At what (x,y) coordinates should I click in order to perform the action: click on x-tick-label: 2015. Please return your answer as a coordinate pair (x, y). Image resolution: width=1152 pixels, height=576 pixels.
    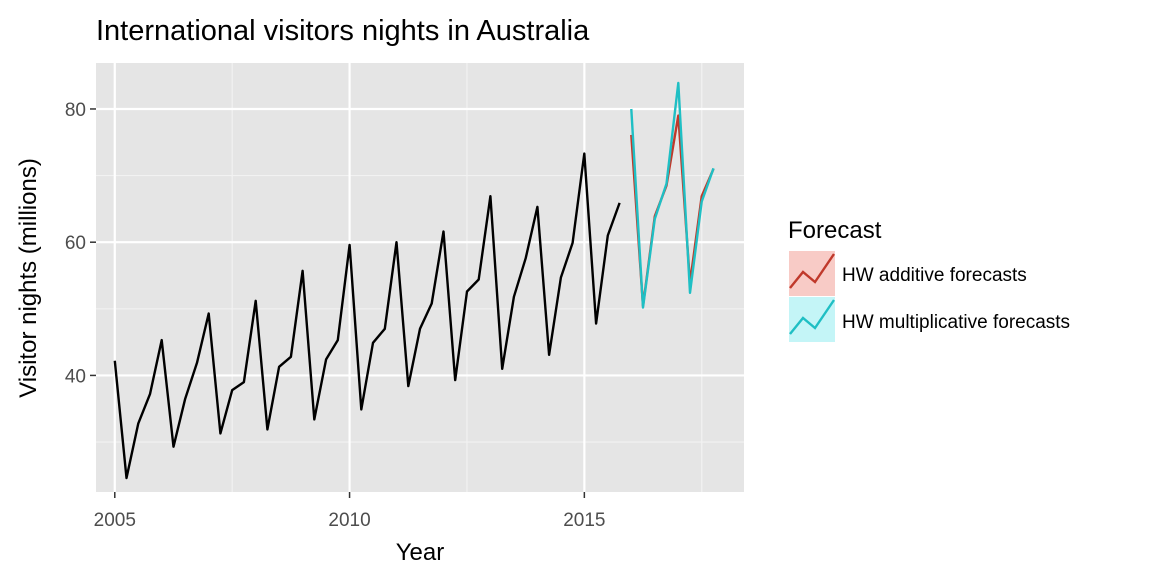
    Looking at the image, I should click on (584, 520).